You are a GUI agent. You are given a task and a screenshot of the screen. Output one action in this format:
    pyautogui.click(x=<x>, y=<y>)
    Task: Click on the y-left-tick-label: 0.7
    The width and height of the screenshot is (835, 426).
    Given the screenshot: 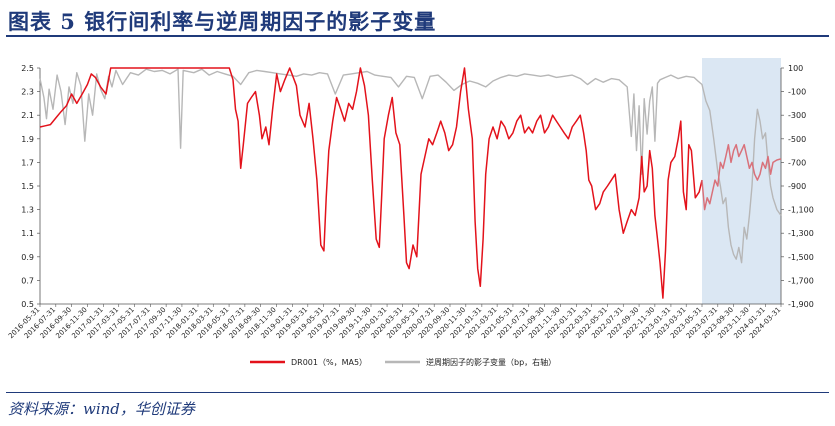 What is the action you would take?
    pyautogui.click(x=27, y=280)
    